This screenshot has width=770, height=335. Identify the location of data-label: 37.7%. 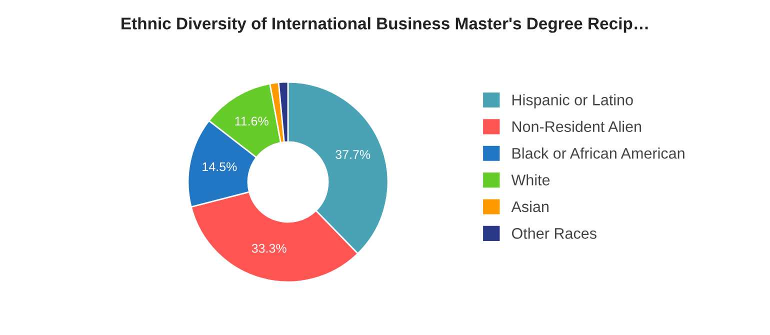
(353, 154).